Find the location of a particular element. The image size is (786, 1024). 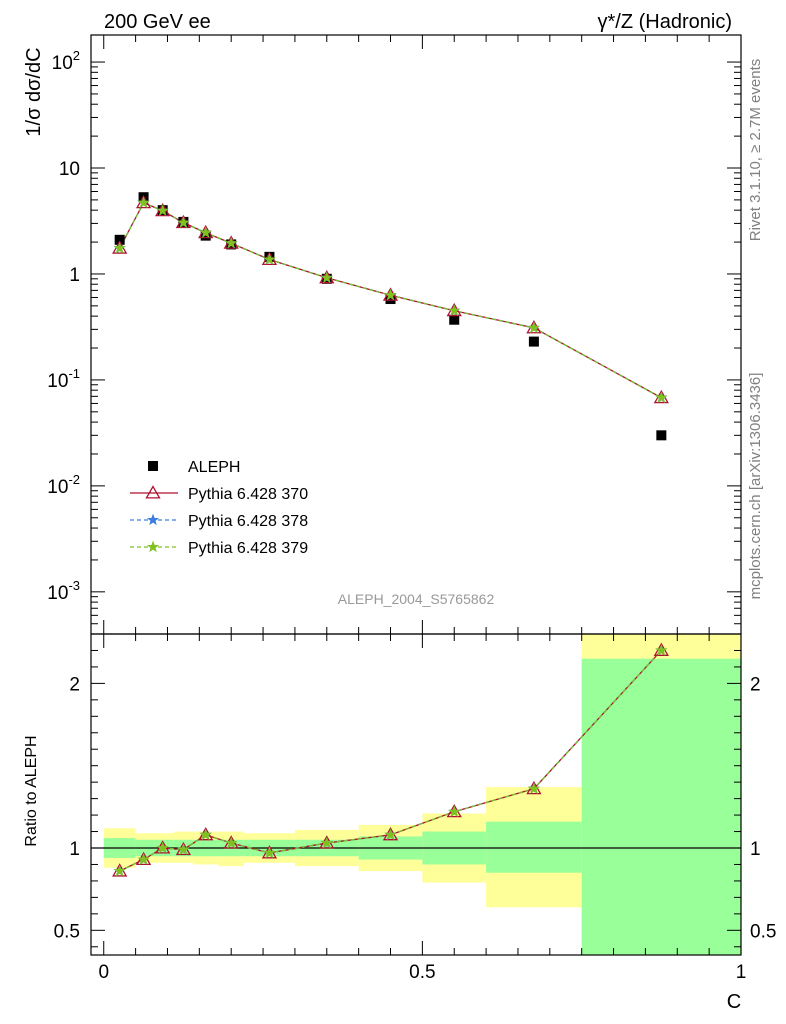

ratio-ytick-label-left-2: 2 is located at coordinates (74, 684).